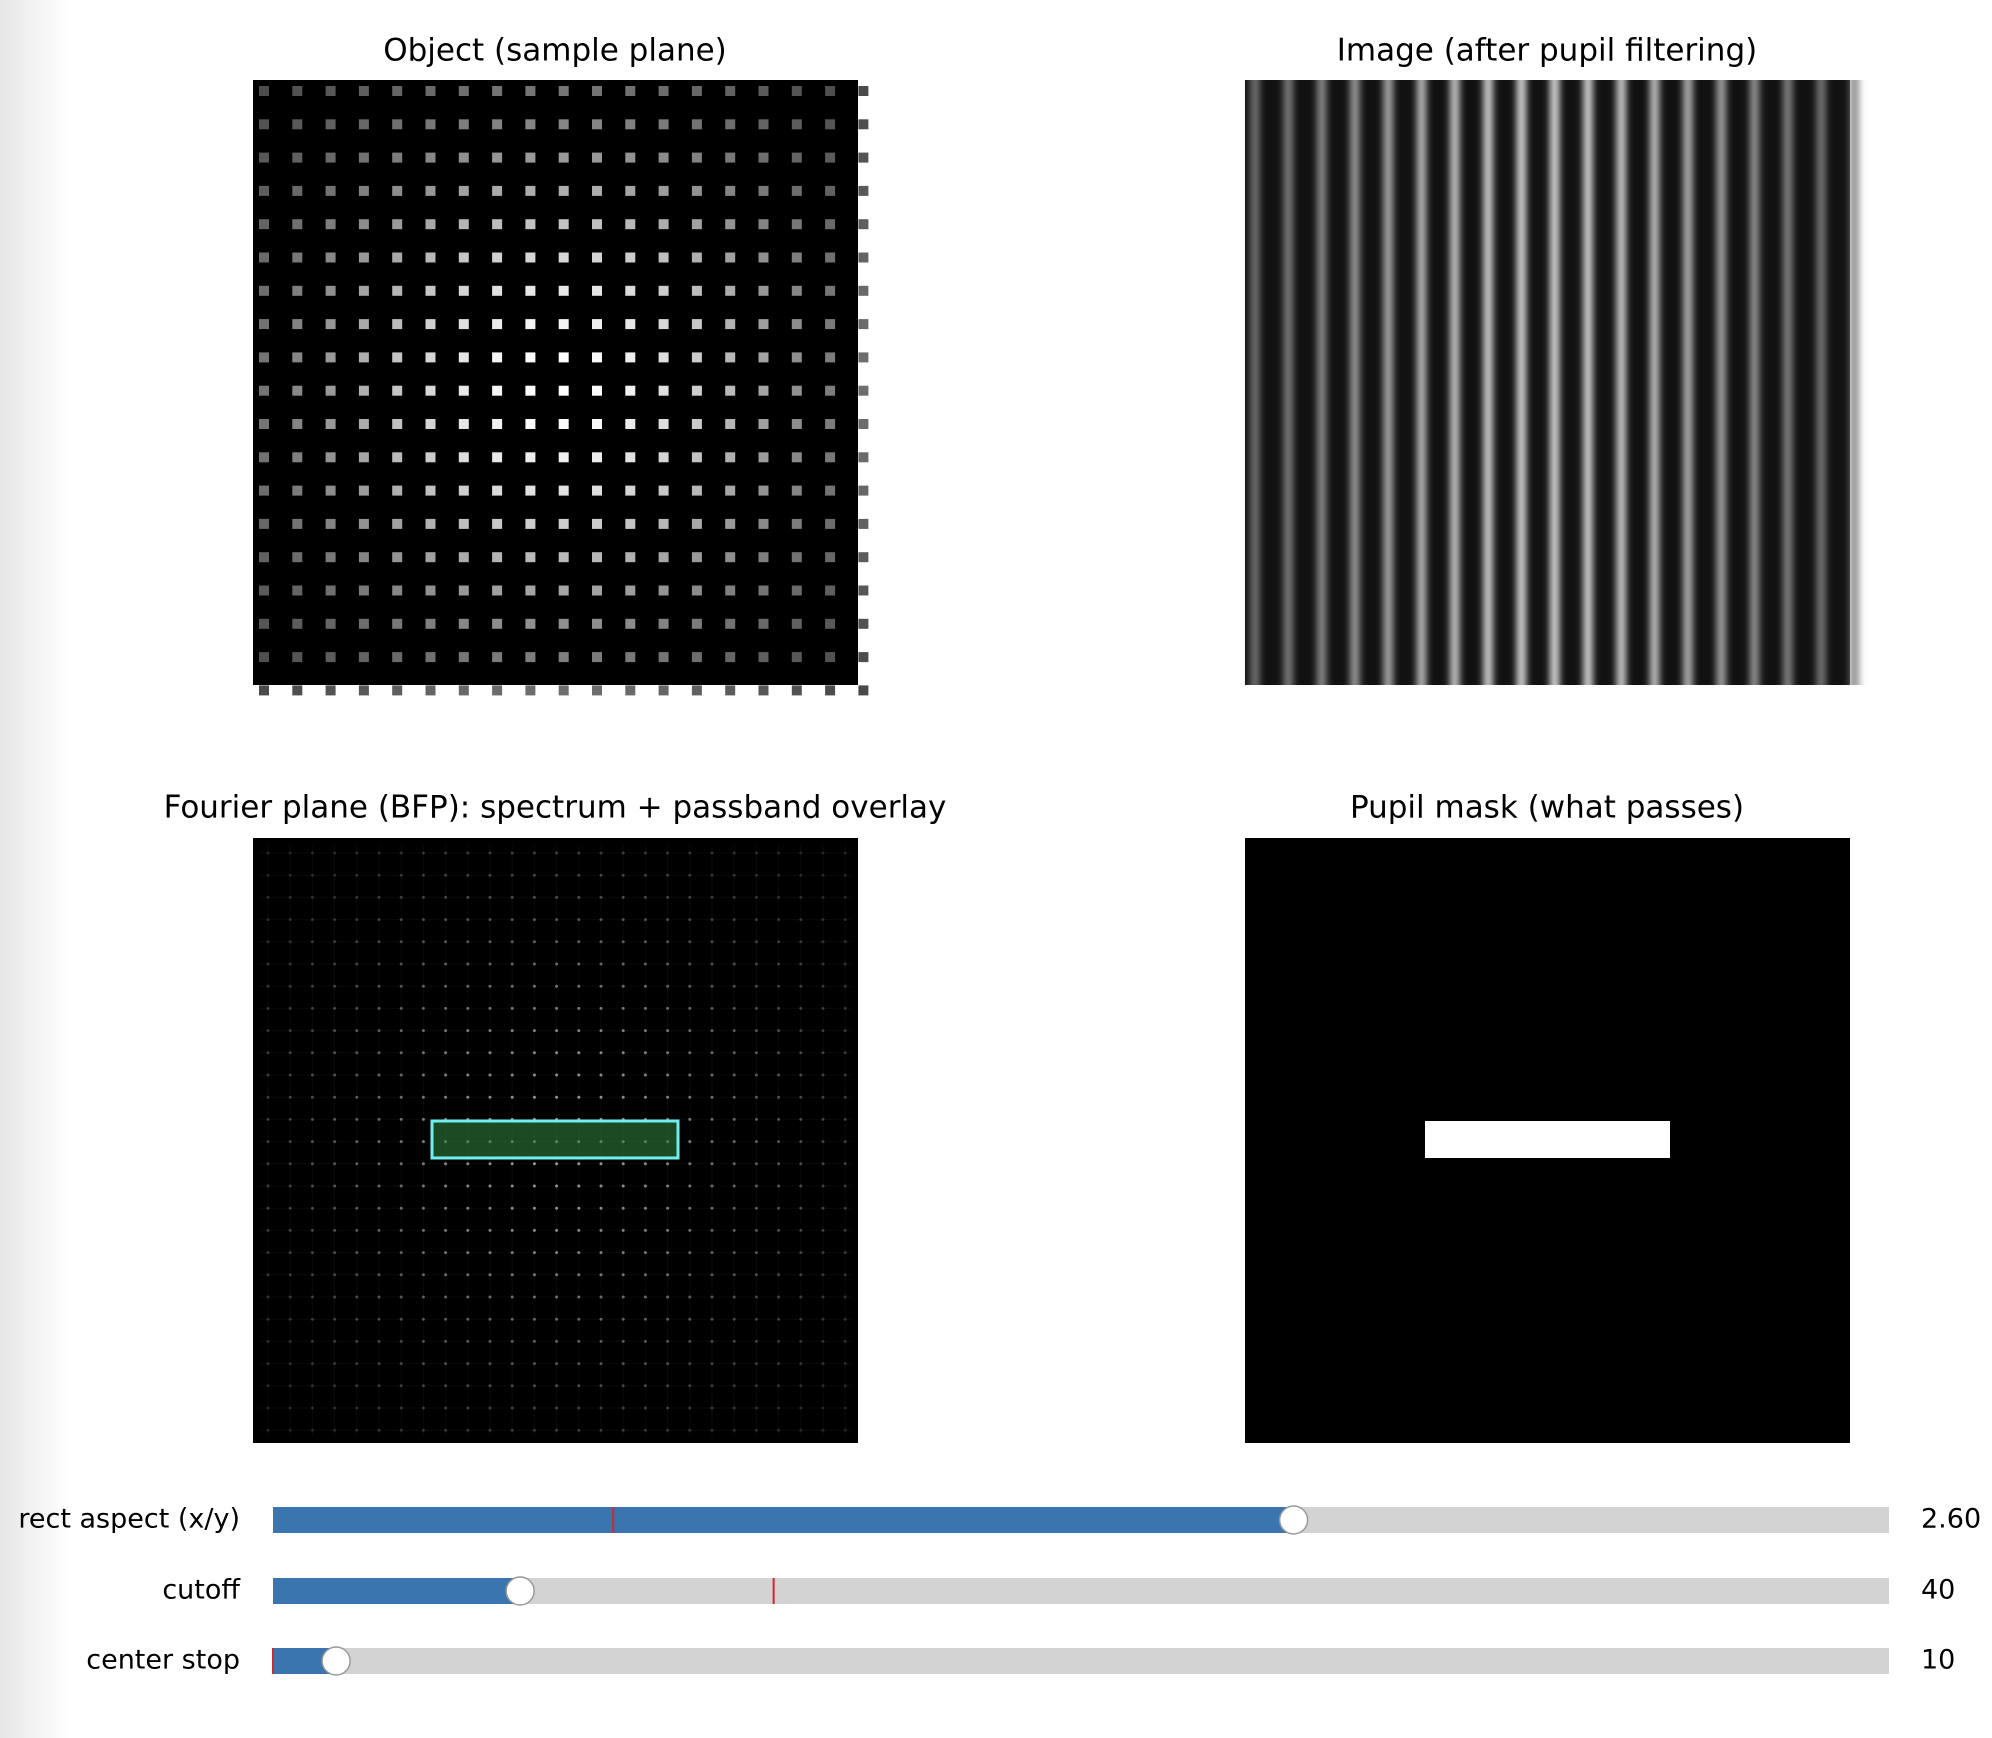  Describe the element at coordinates (555, 51) in the screenshot. I see `panel-title: Object (sample plane)` at that location.